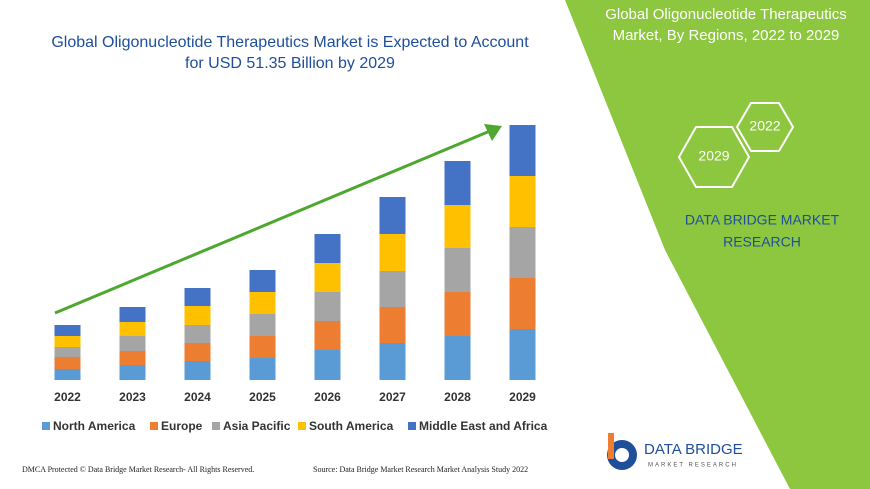 This screenshot has width=870, height=489. I want to click on panel-title: Market, By Regions, 2022 to 2029, so click(726, 35).